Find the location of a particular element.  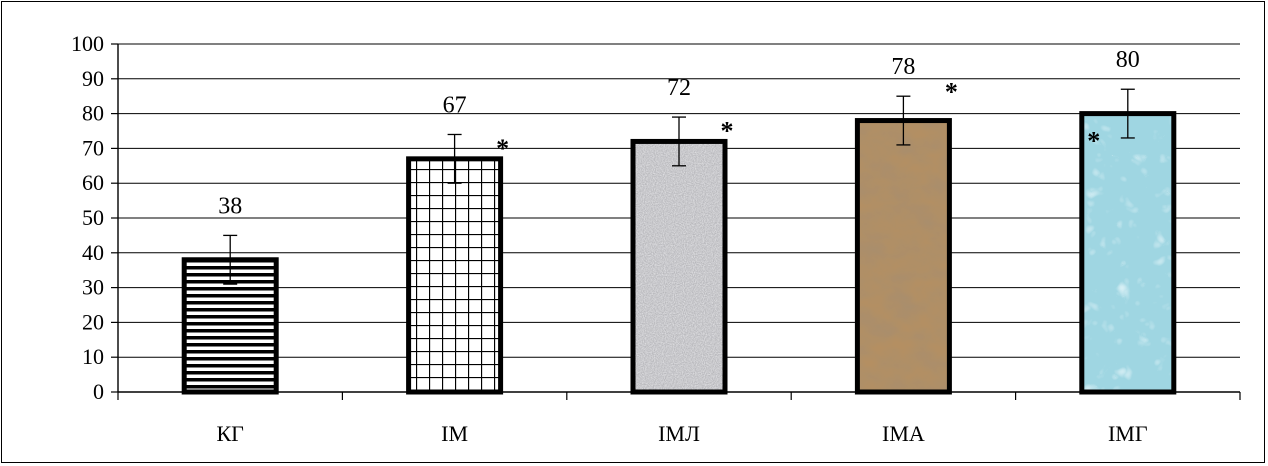

x-category-label: ІМ is located at coordinates (454, 433).